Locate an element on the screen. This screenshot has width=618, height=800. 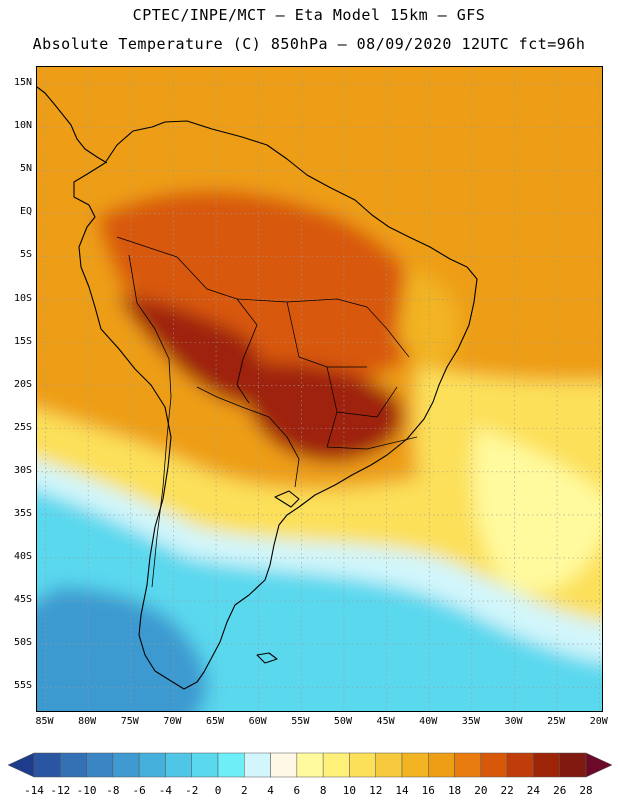
lon-tick-label: 85W is located at coordinates (44, 721).